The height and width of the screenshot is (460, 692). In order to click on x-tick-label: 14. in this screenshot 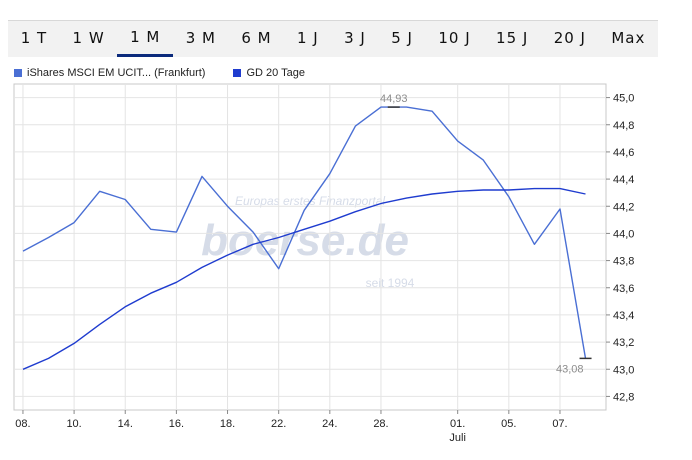, I will do `click(125, 424)`.